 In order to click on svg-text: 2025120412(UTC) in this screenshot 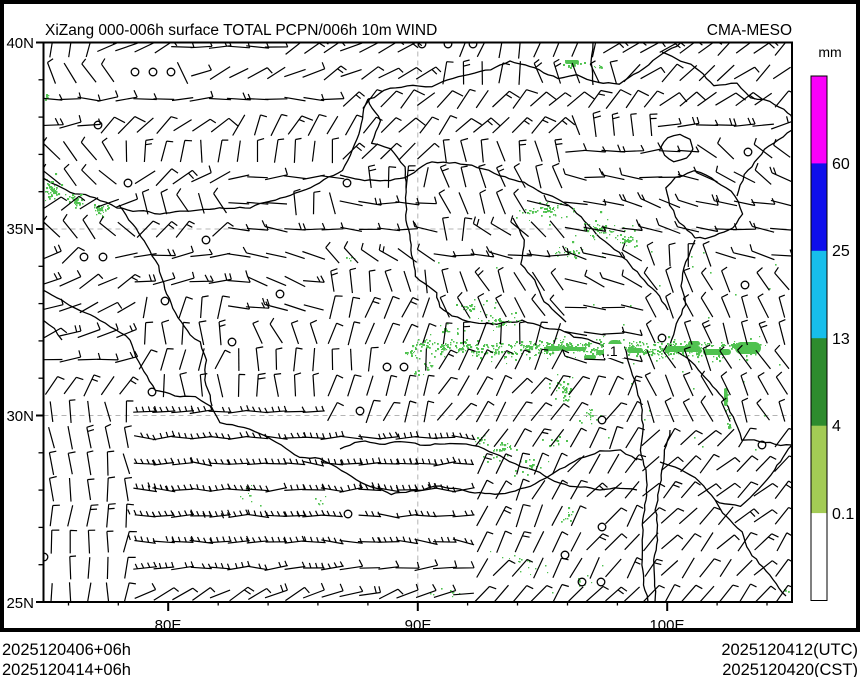, I will do `click(789, 650)`.